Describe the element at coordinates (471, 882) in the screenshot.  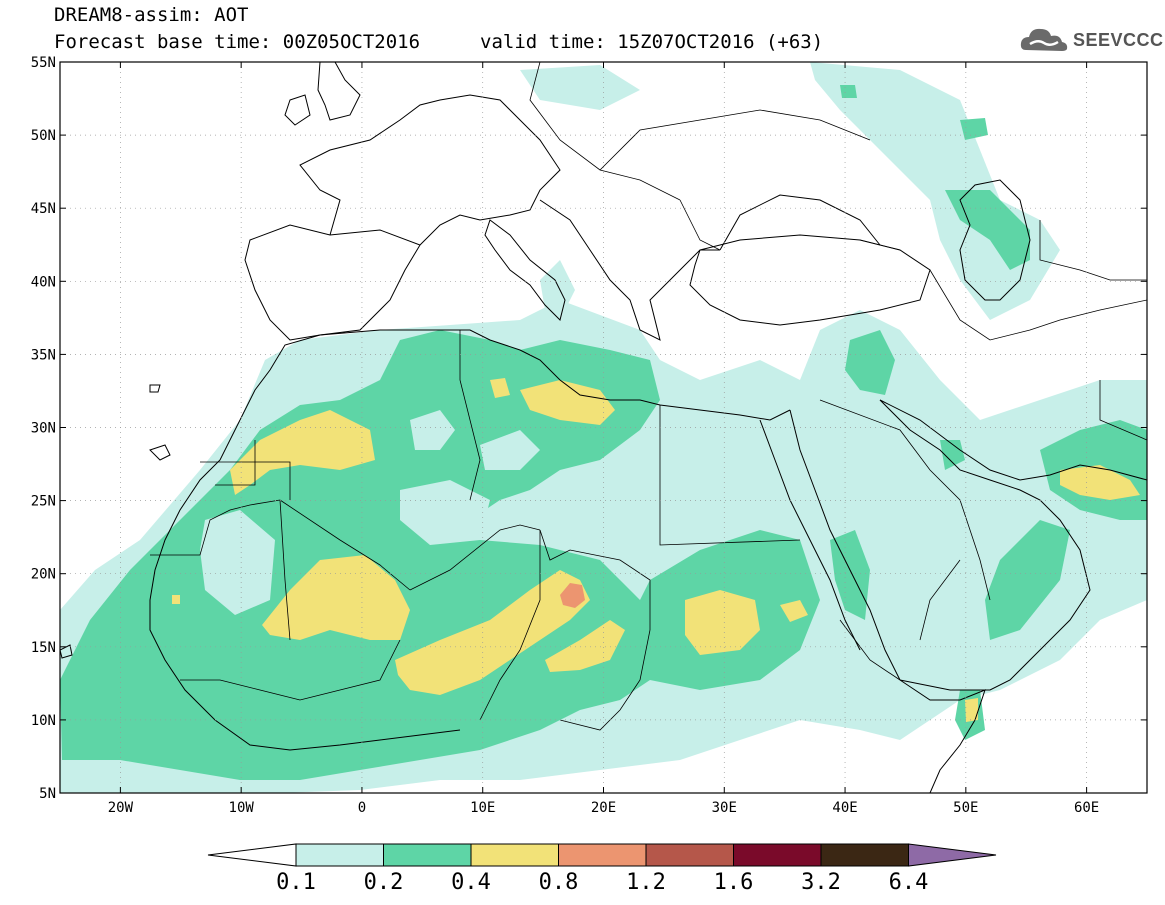
I see `colorbar-label: 0.4` at that location.